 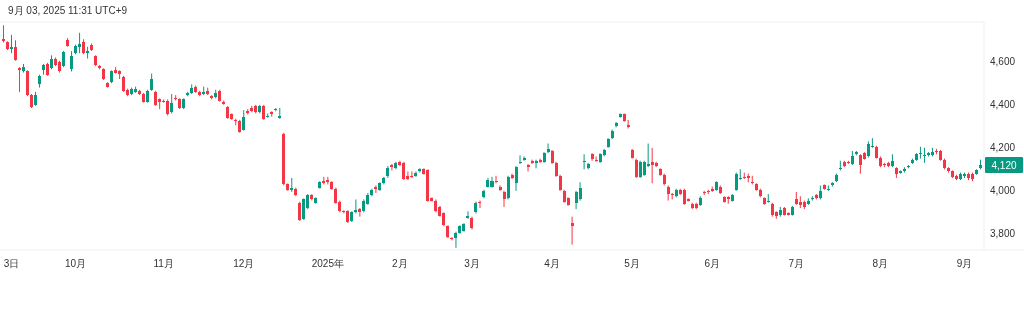 I want to click on x-tick-label: 8月, so click(x=880, y=263).